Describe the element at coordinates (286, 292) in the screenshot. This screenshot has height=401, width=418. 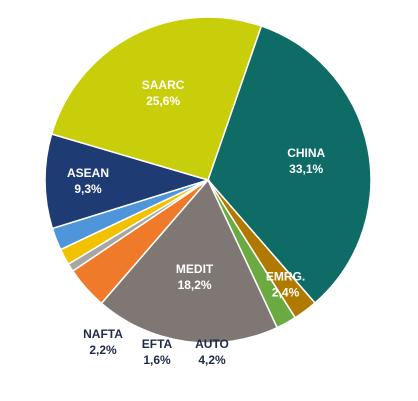
I see `slice-value-emrg: 2,4%` at that location.